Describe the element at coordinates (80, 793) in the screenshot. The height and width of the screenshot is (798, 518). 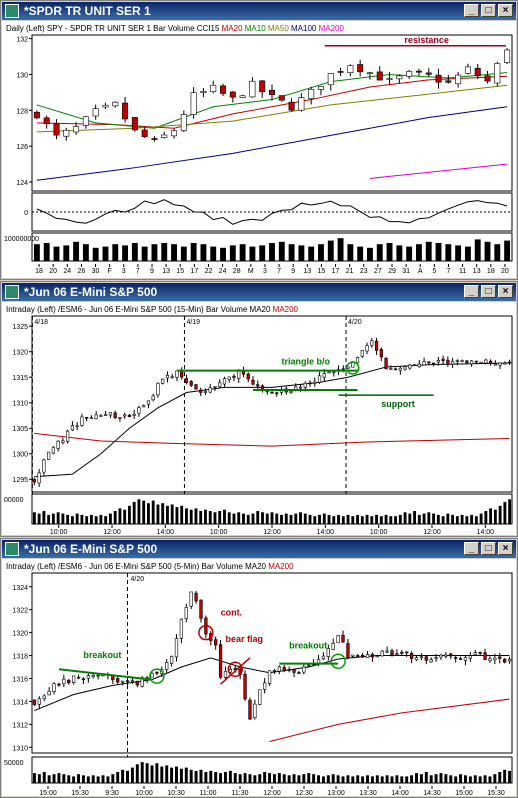
I see `x-tick-label: 15:30` at that location.